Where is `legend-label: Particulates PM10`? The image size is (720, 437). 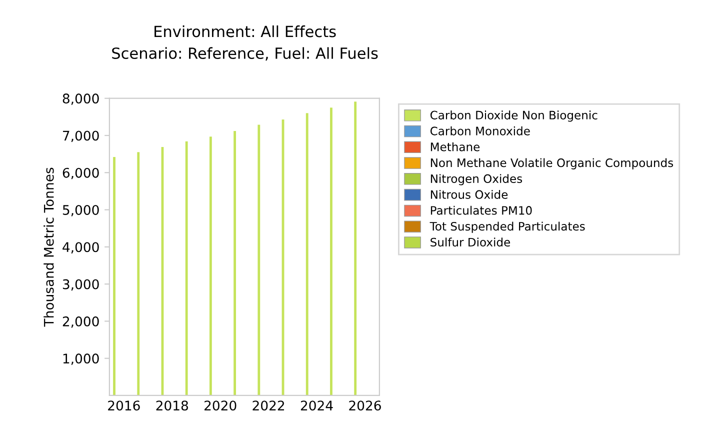 legend-label: Particulates PM10 is located at coordinates (481, 210).